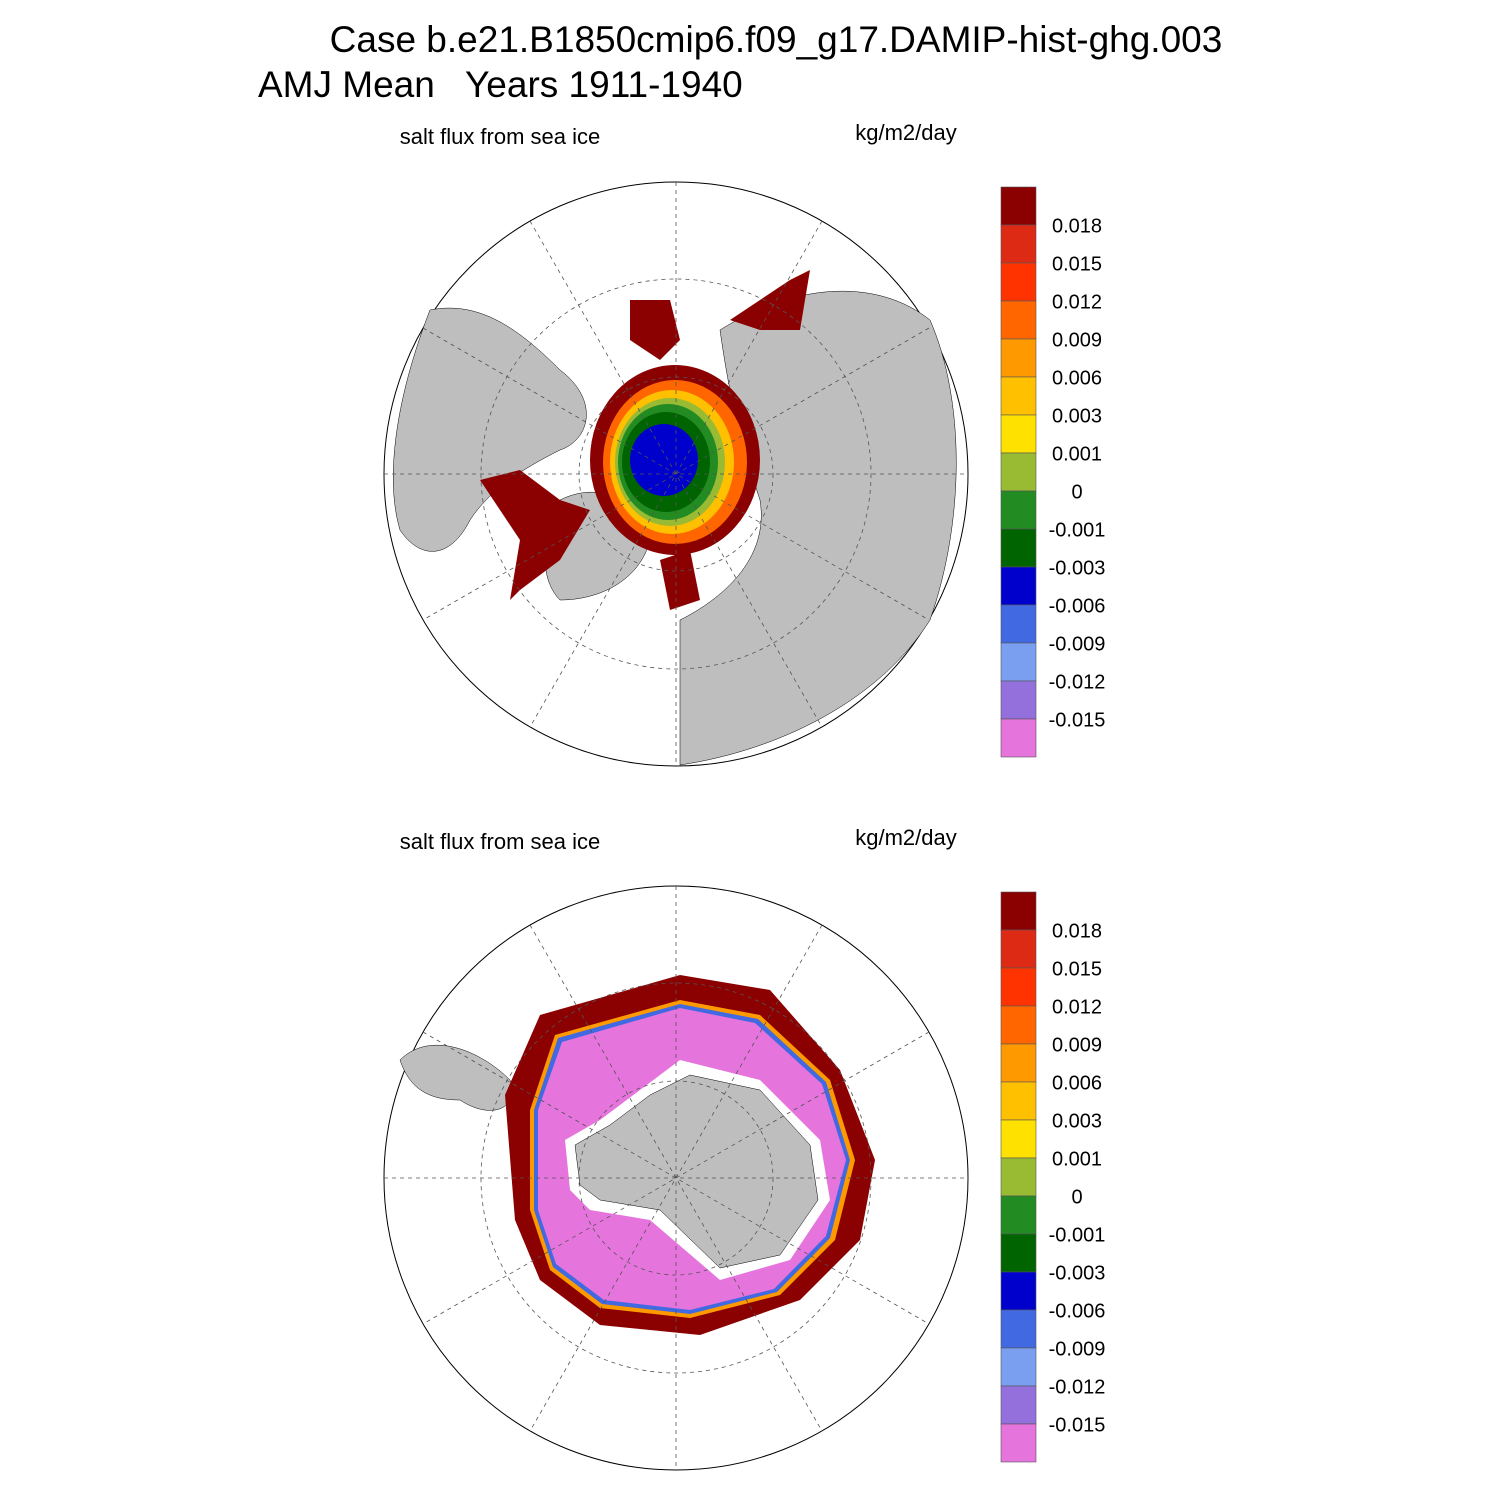 This screenshot has width=1500, height=1500. What do you see at coordinates (500, 84) in the screenshot?
I see `title-line2: AMJ Mean Years 1911-1940` at bounding box center [500, 84].